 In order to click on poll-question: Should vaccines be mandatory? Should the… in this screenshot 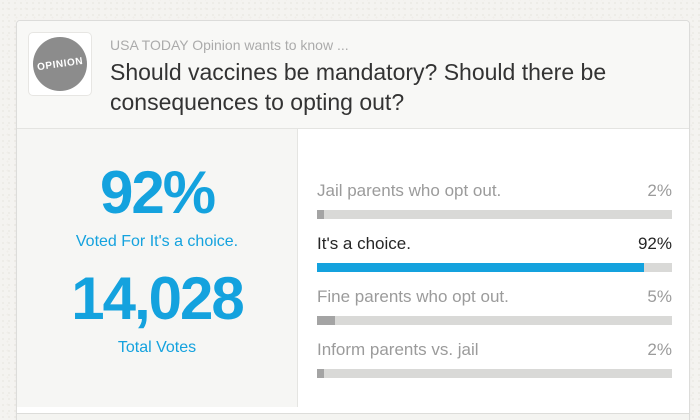, I will do `click(358, 87)`.